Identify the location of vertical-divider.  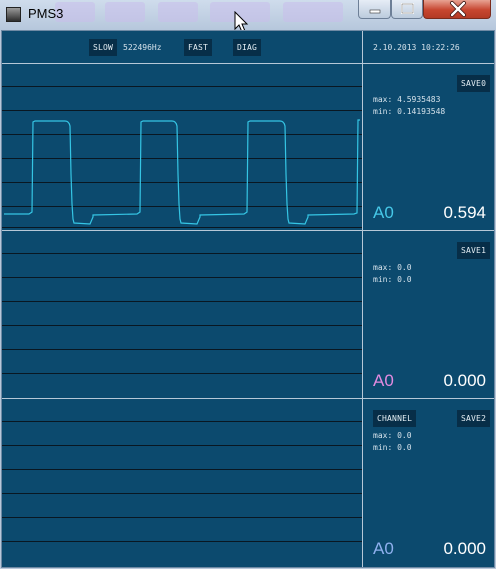
(362, 299).